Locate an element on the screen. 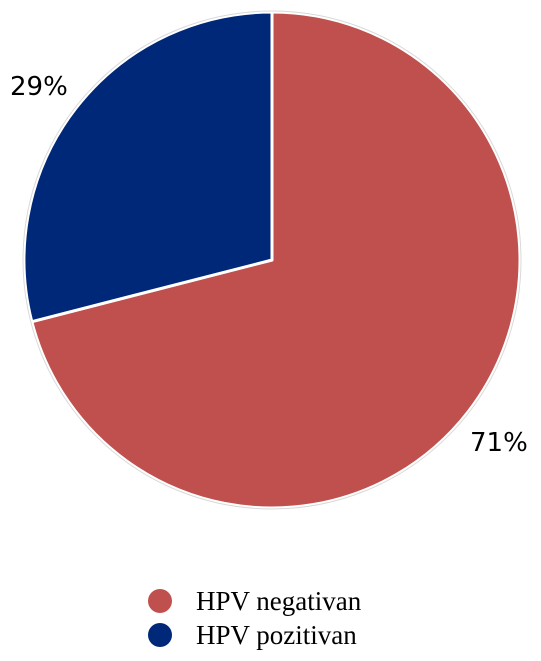 The image size is (541, 661). legend-label-hpv-negativan: HPV negativan is located at coordinates (279, 600).